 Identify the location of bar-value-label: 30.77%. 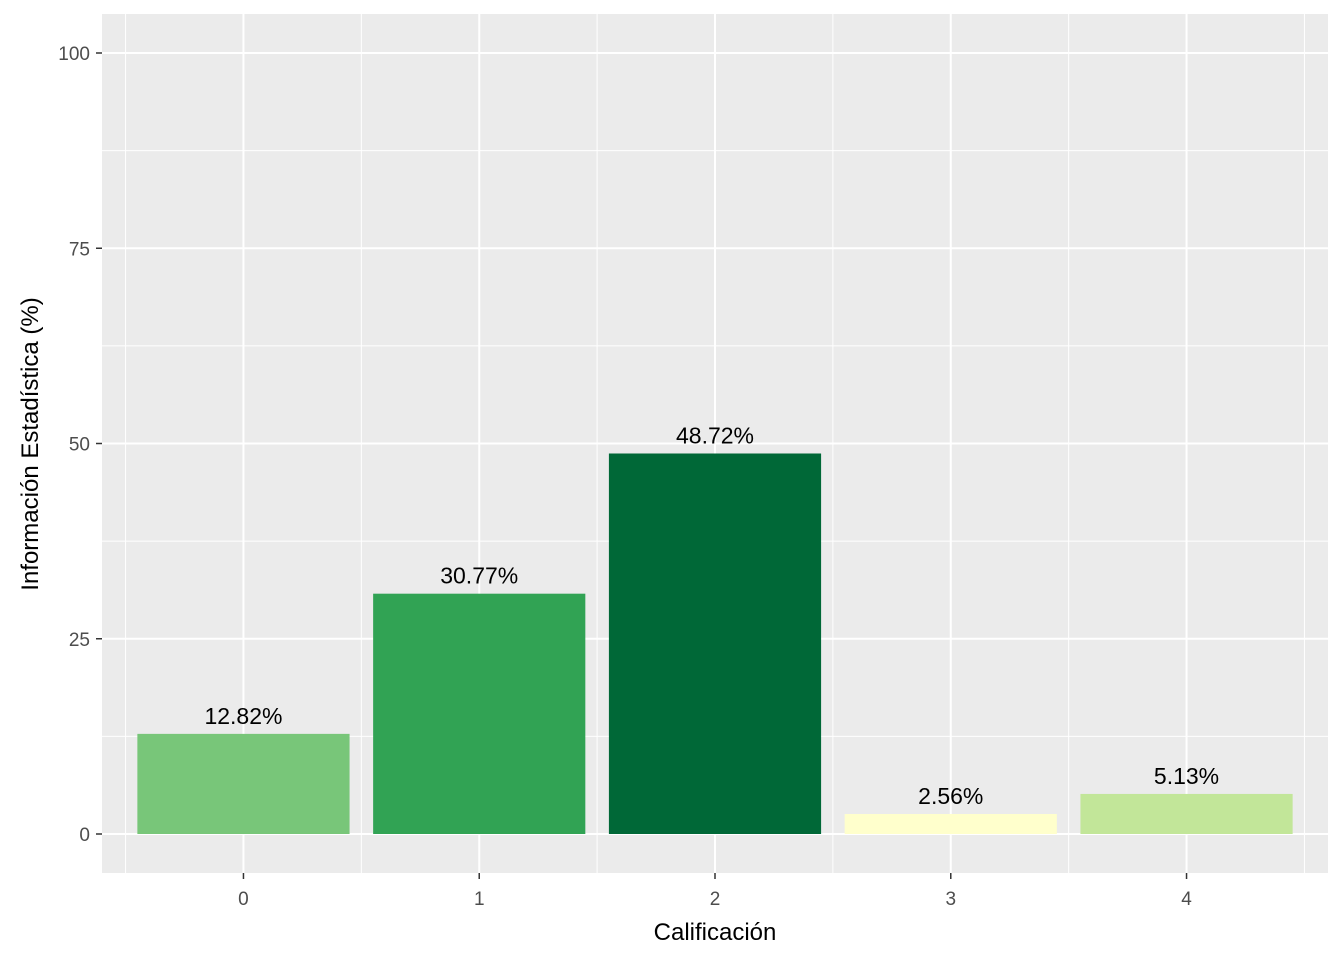
(479, 576).